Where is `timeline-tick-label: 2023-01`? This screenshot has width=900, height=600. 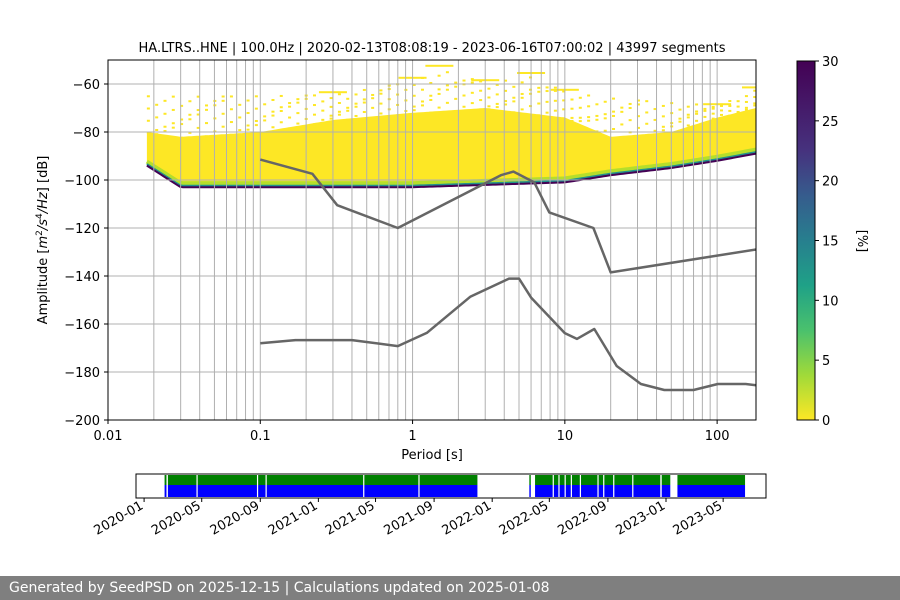
timeline-tick-label: 2023-01 is located at coordinates (640, 518).